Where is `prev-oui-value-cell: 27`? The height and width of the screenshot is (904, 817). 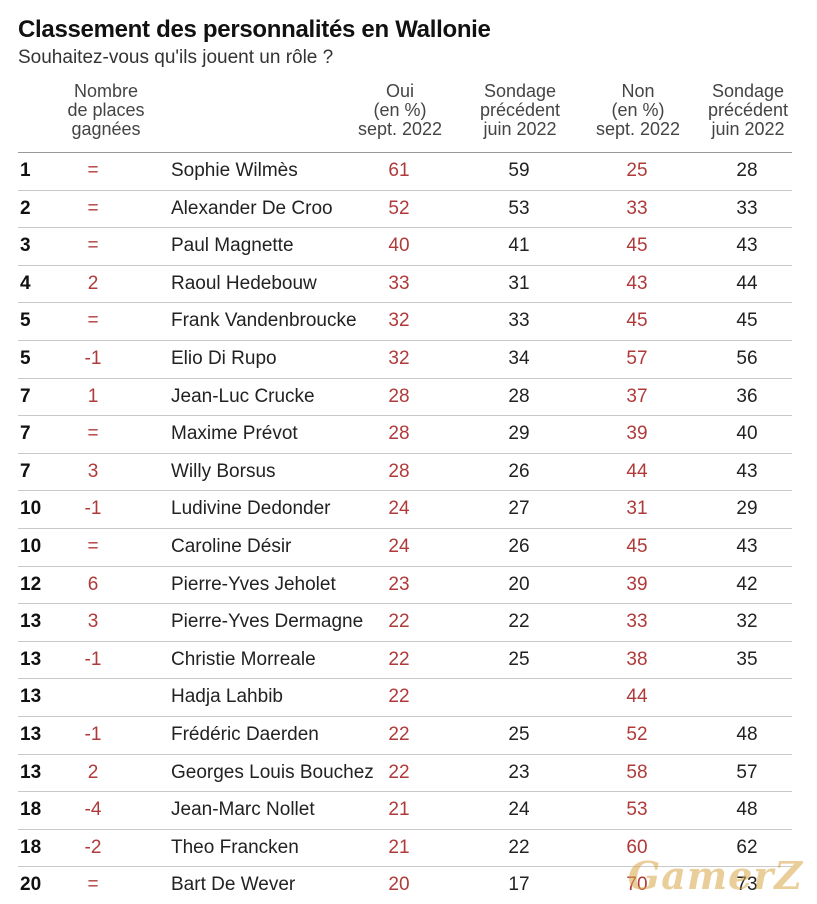
prev-oui-value-cell: 27 is located at coordinates (519, 509).